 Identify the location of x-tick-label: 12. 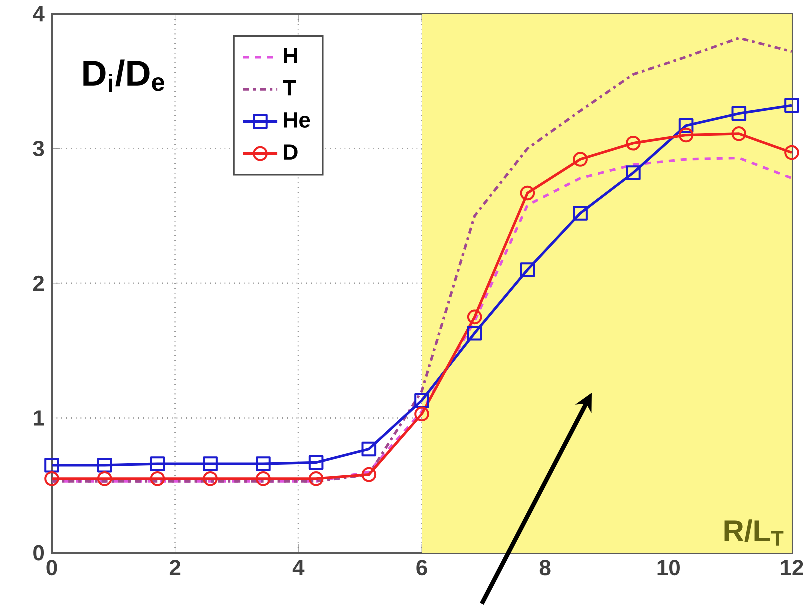
(792, 568).